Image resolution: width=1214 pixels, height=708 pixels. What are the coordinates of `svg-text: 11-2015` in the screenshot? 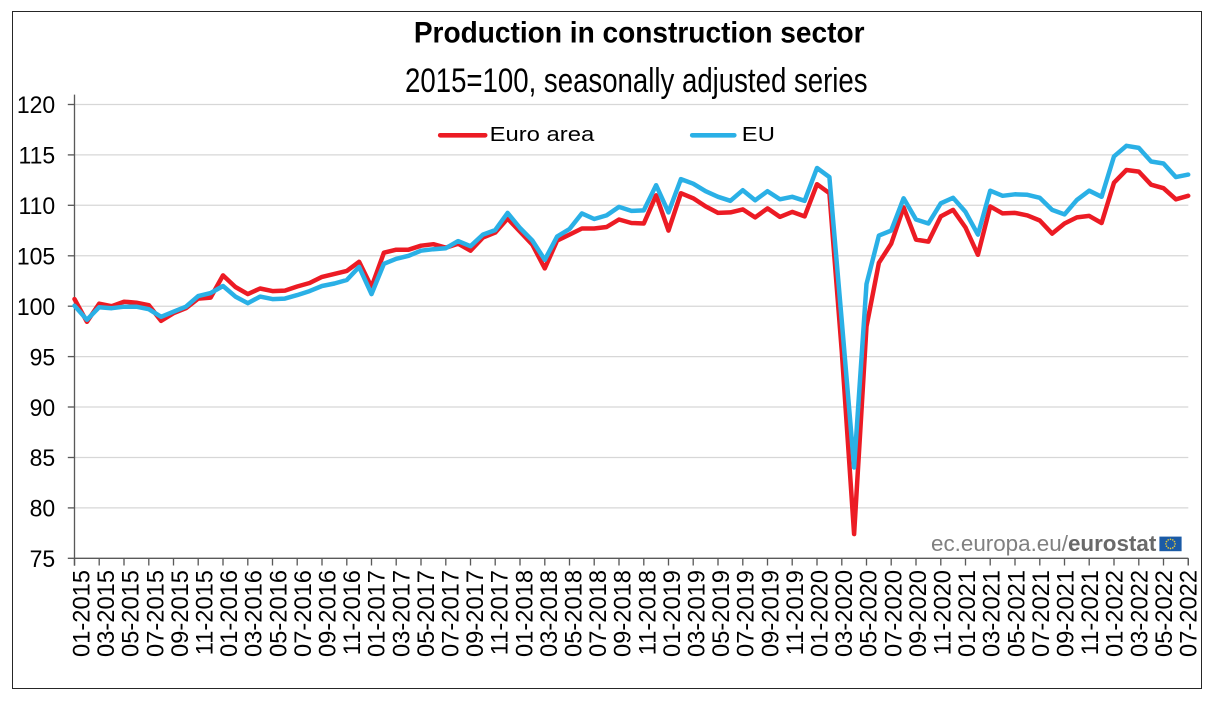 It's located at (206, 612).